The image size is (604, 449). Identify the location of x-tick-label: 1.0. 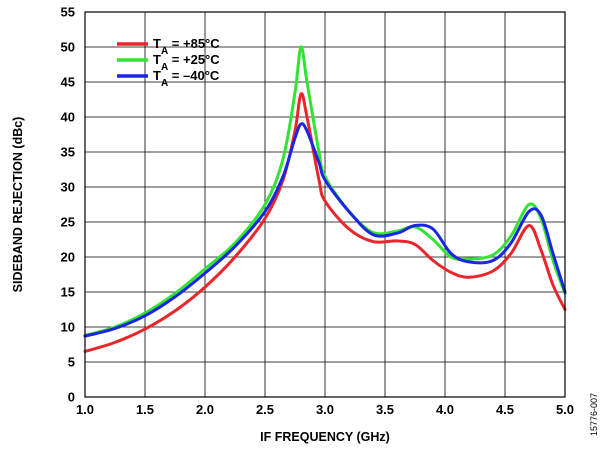
(85, 409).